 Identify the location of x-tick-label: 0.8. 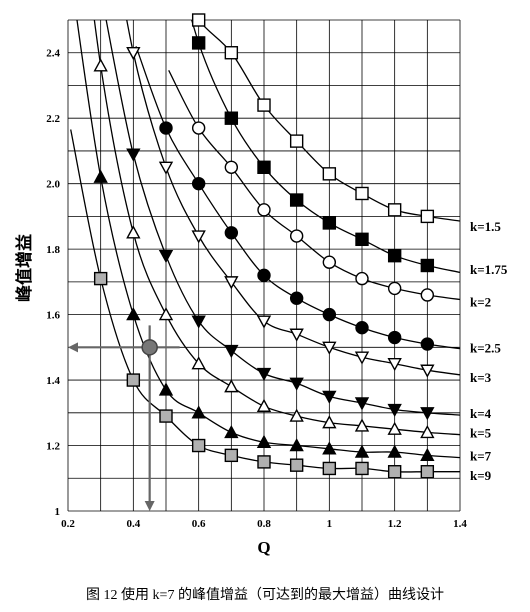
(264, 524).